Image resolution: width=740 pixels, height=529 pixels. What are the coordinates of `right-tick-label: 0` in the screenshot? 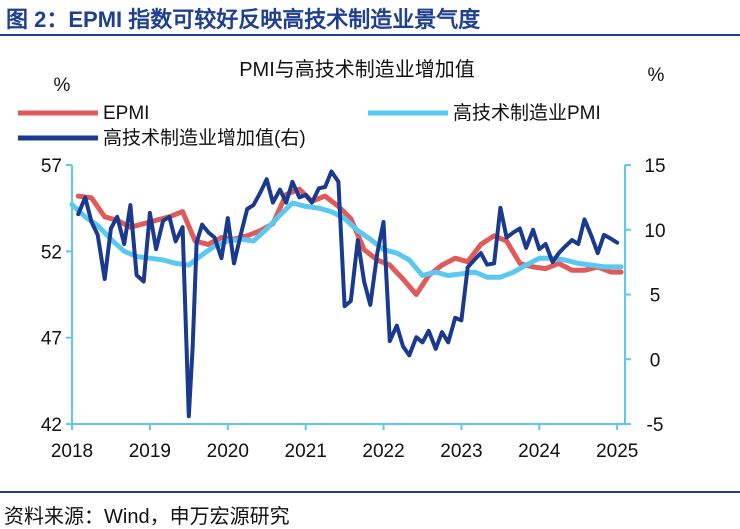 It's located at (655, 360).